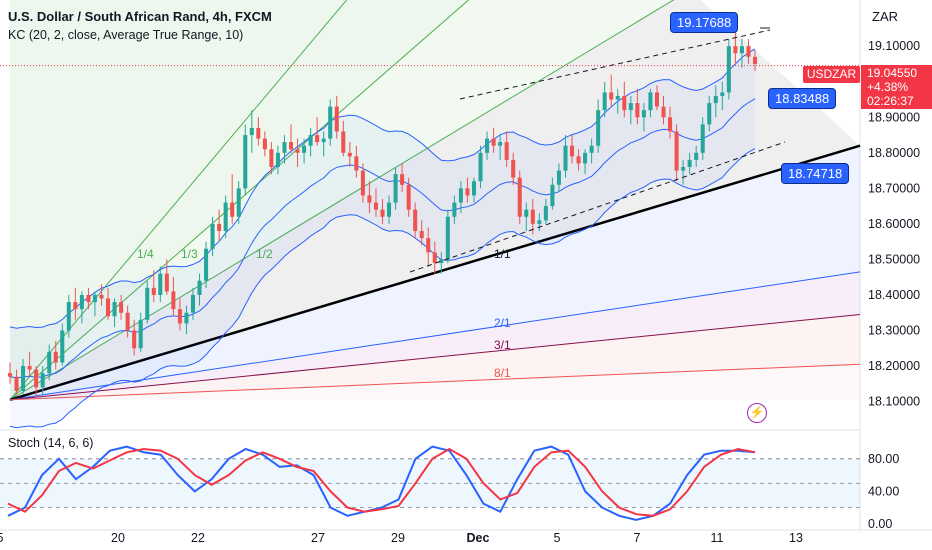 This screenshot has height=550, width=932. What do you see at coordinates (597, 207) in the screenshot?
I see `channel-bottom` at bounding box center [597, 207].